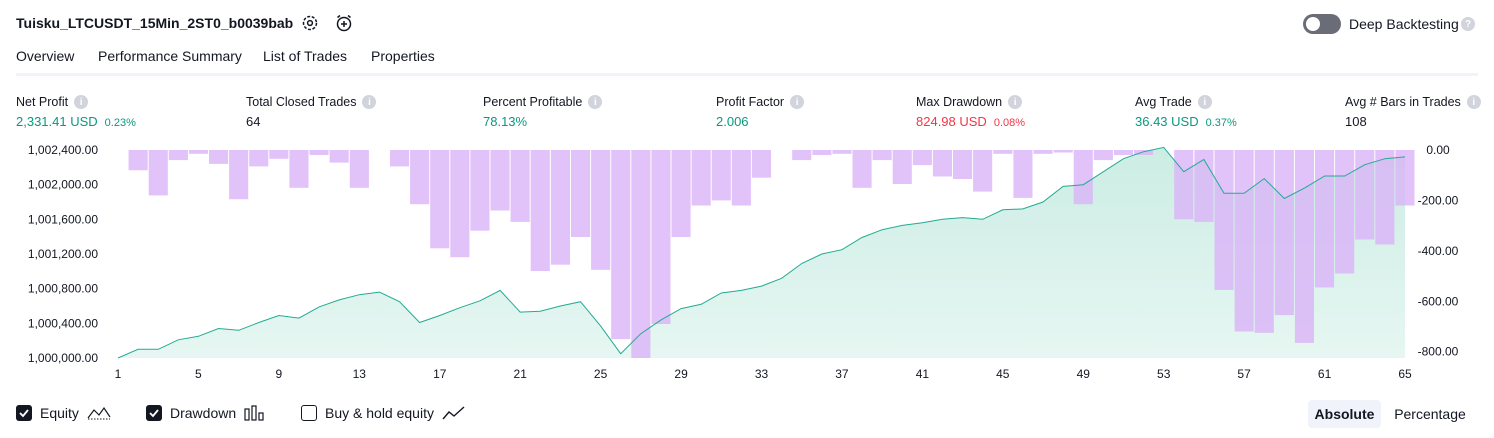 This screenshot has width=1494, height=438. What do you see at coordinates (1438, 150) in the screenshot?
I see `right-axis-tick-label: 0.00` at bounding box center [1438, 150].